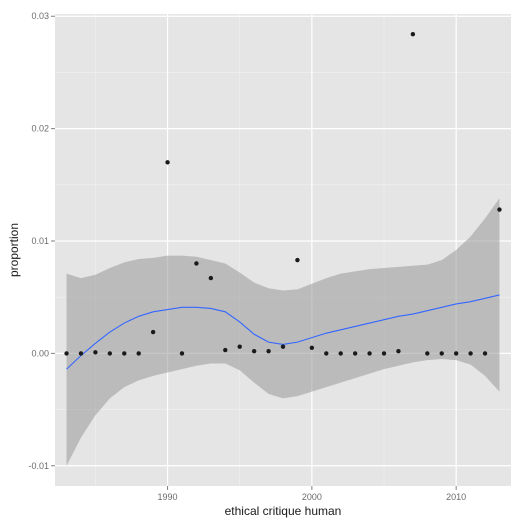 This screenshot has height=530, width=525. I want to click on y-tick-label: -0.01, so click(38, 466).